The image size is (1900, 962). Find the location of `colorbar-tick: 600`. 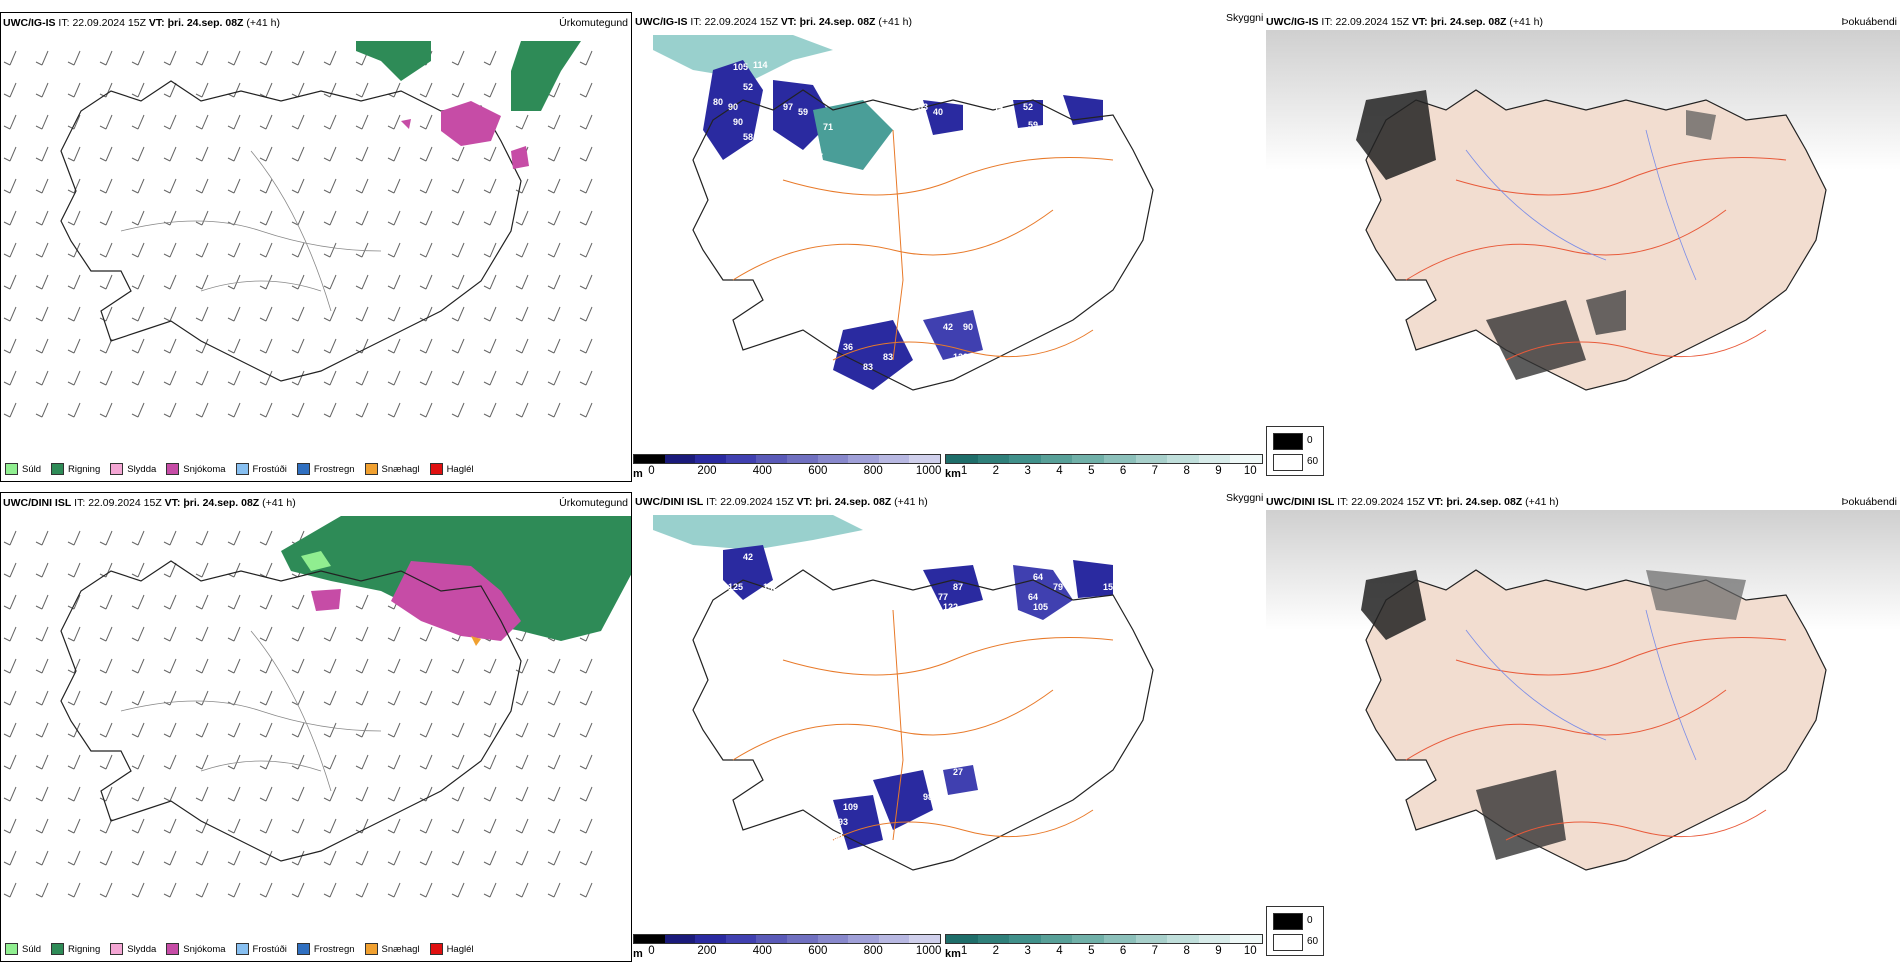

colorbar-tick: 600 is located at coordinates (818, 471).